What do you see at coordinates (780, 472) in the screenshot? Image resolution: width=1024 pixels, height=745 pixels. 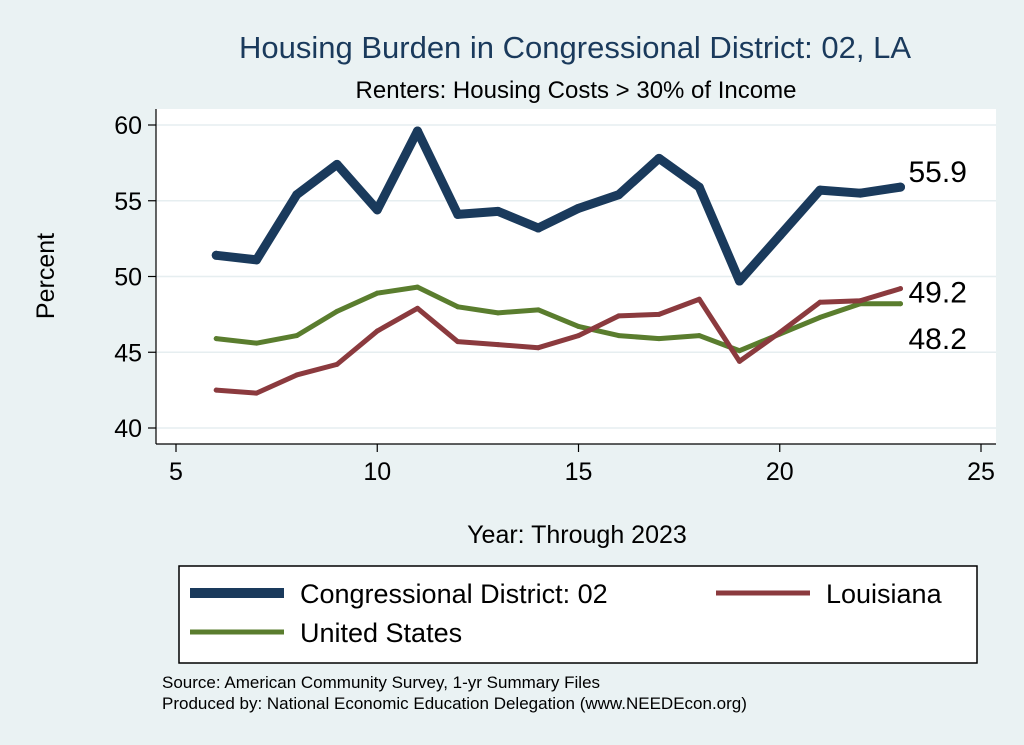 I see `x-tick-label: 20` at bounding box center [780, 472].